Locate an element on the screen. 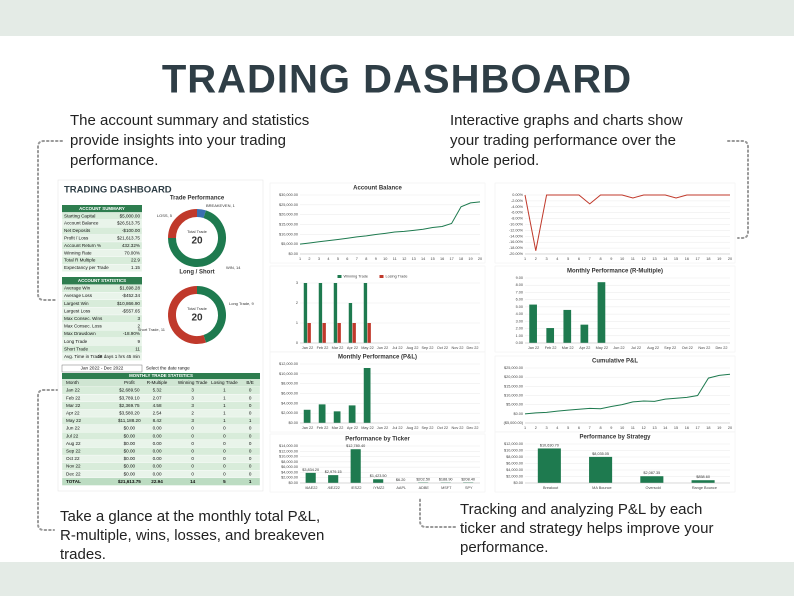  x-tick-label: 9 is located at coordinates (611, 428).